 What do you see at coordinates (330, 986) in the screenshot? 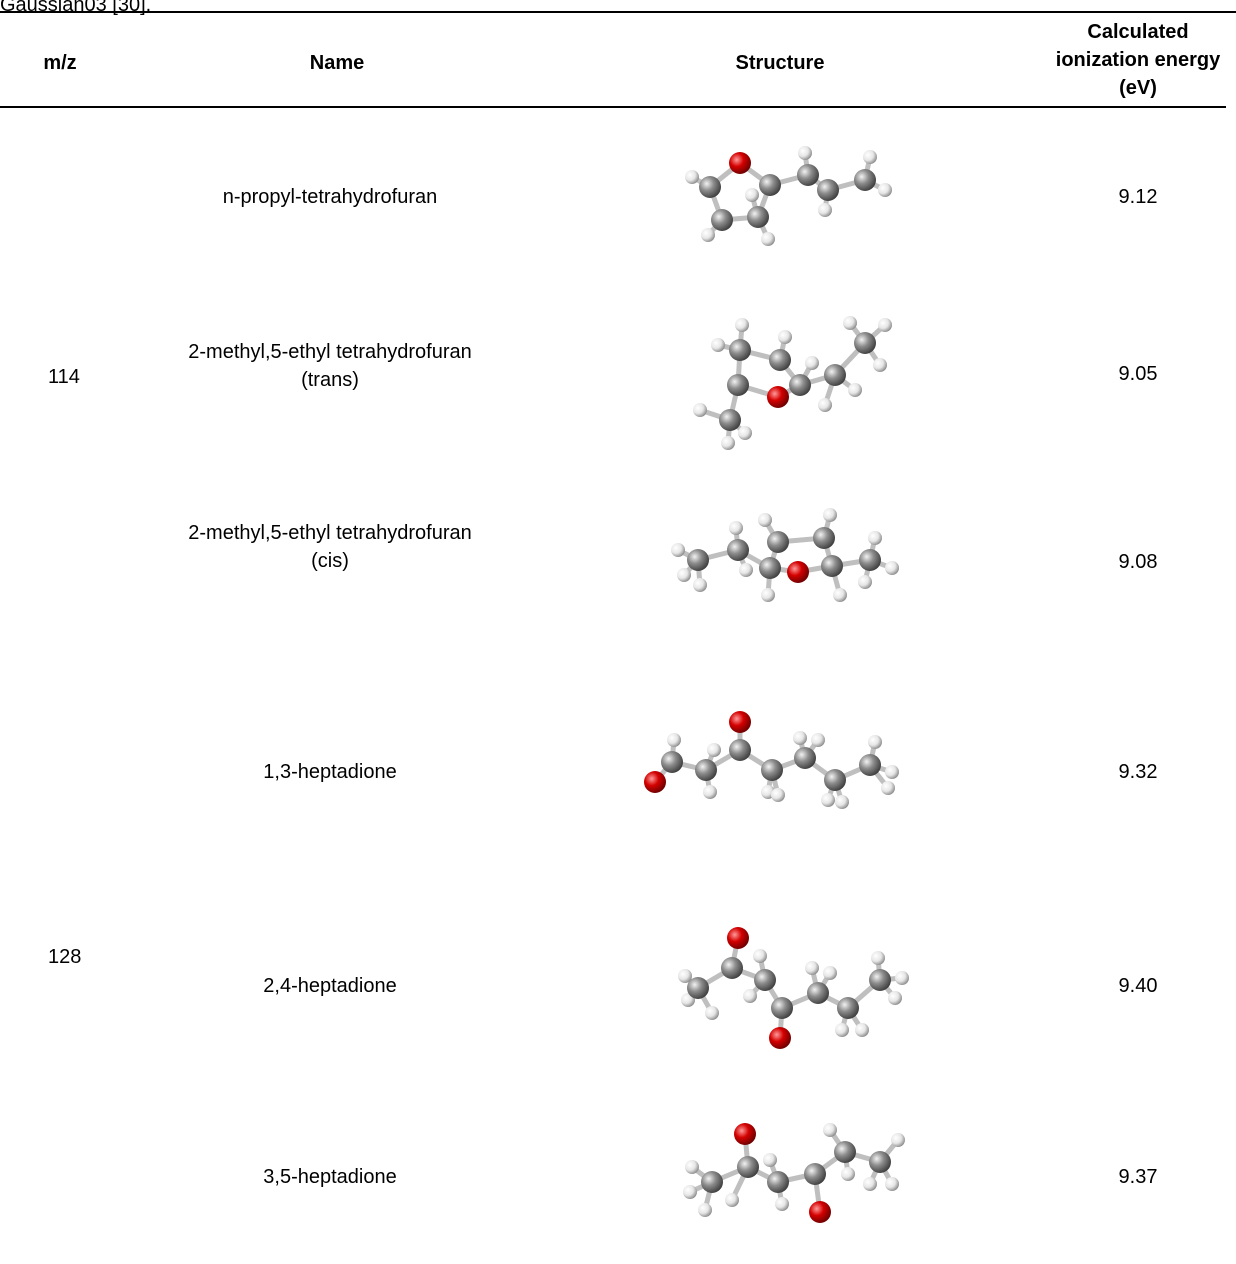
I see `compound-name: 2,4-heptadione` at bounding box center [330, 986].